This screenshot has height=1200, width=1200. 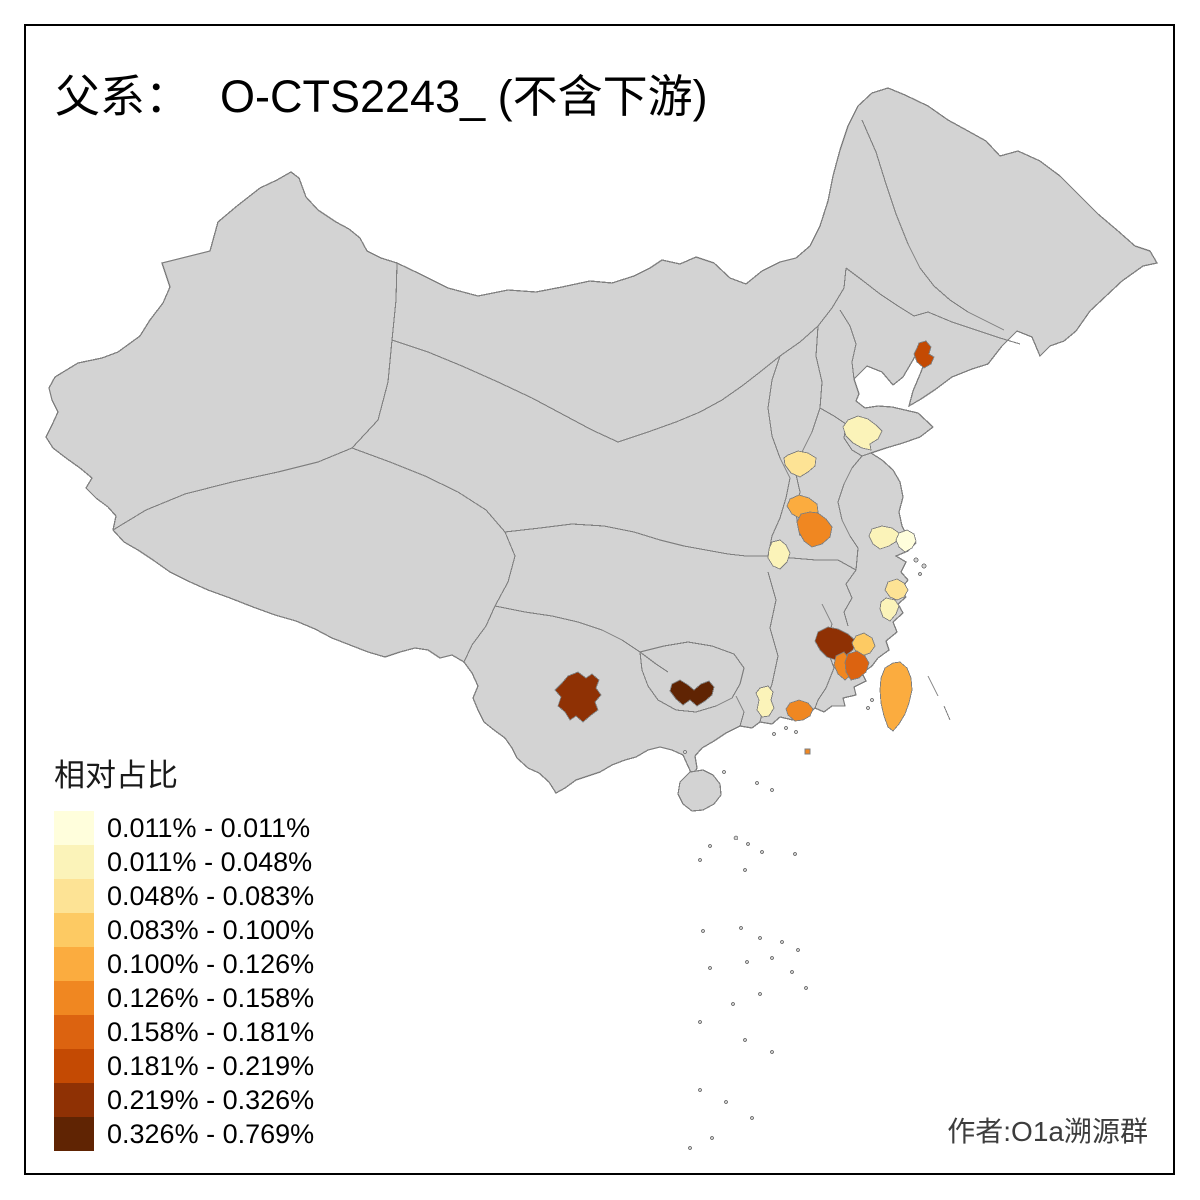 What do you see at coordinates (799, 710) in the screenshot?
I see `region-guangdong-east` at bounding box center [799, 710].